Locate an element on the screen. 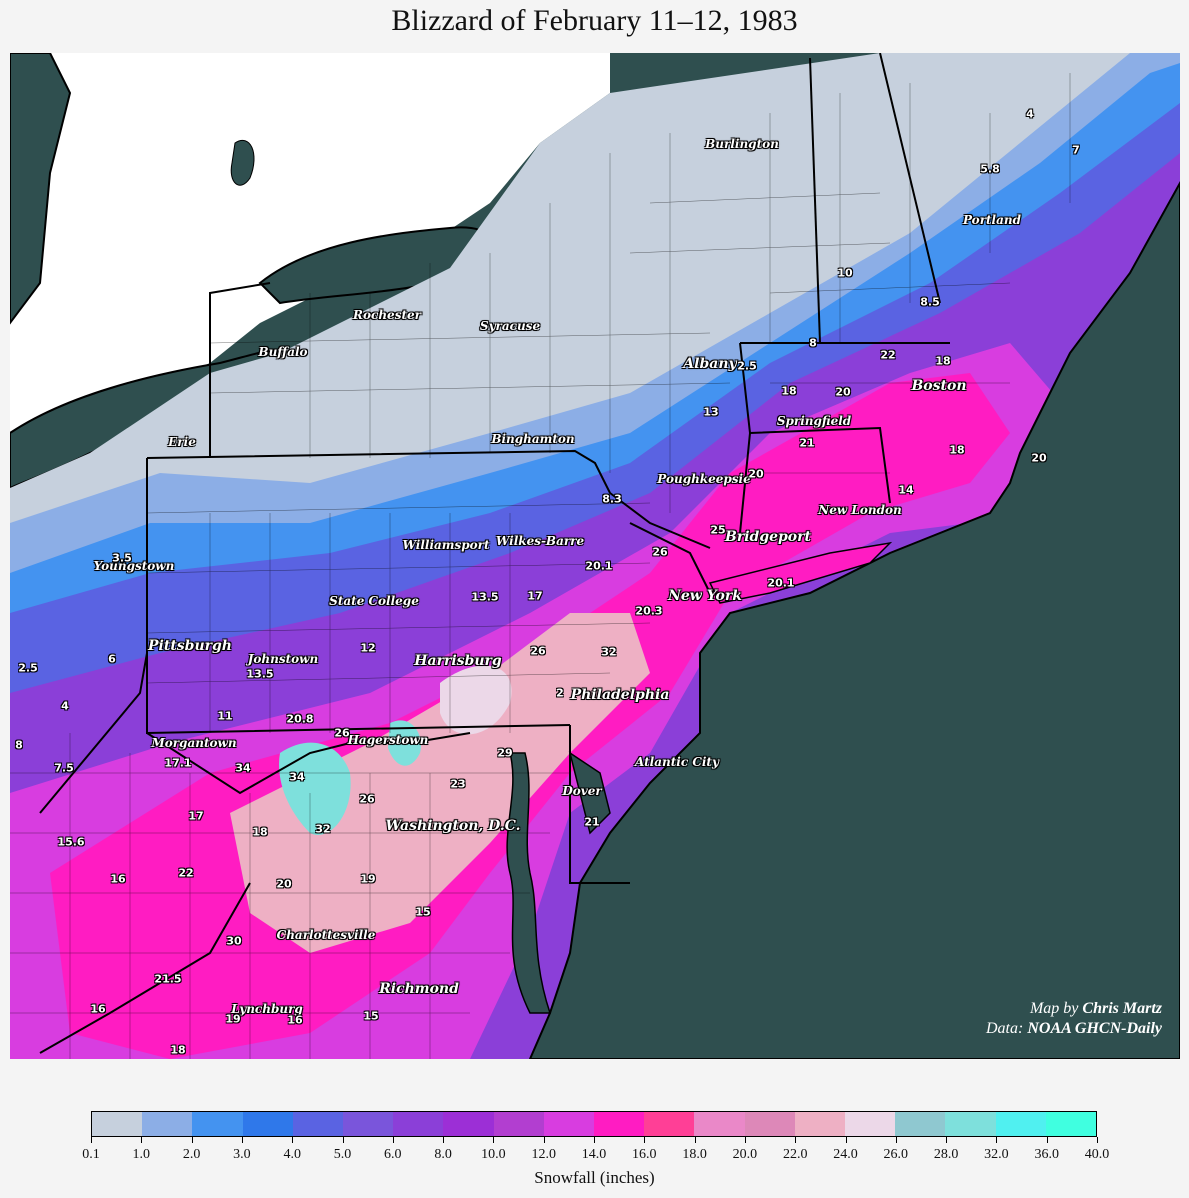 The height and width of the screenshot is (1198, 1189). colorbar-tick-label: 32.0 is located at coordinates (996, 1154).